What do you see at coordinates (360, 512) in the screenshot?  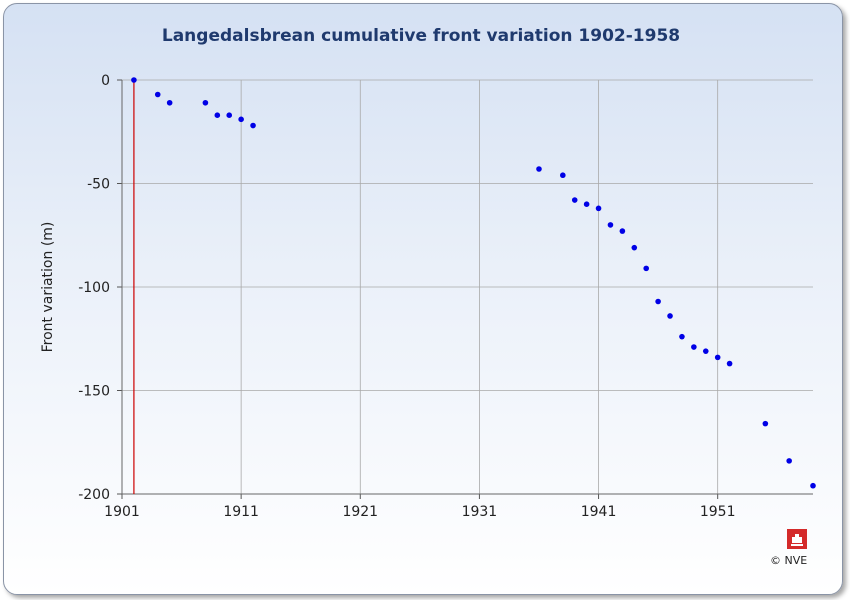 I see `x-tick-label: 1921` at bounding box center [360, 512].